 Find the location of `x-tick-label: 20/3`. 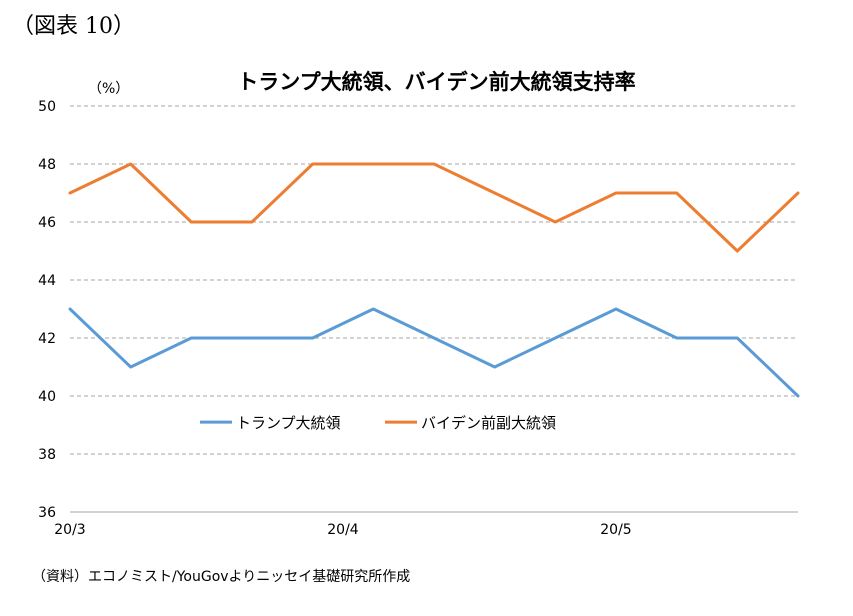

x-tick-label: 20/3 is located at coordinates (69, 530).